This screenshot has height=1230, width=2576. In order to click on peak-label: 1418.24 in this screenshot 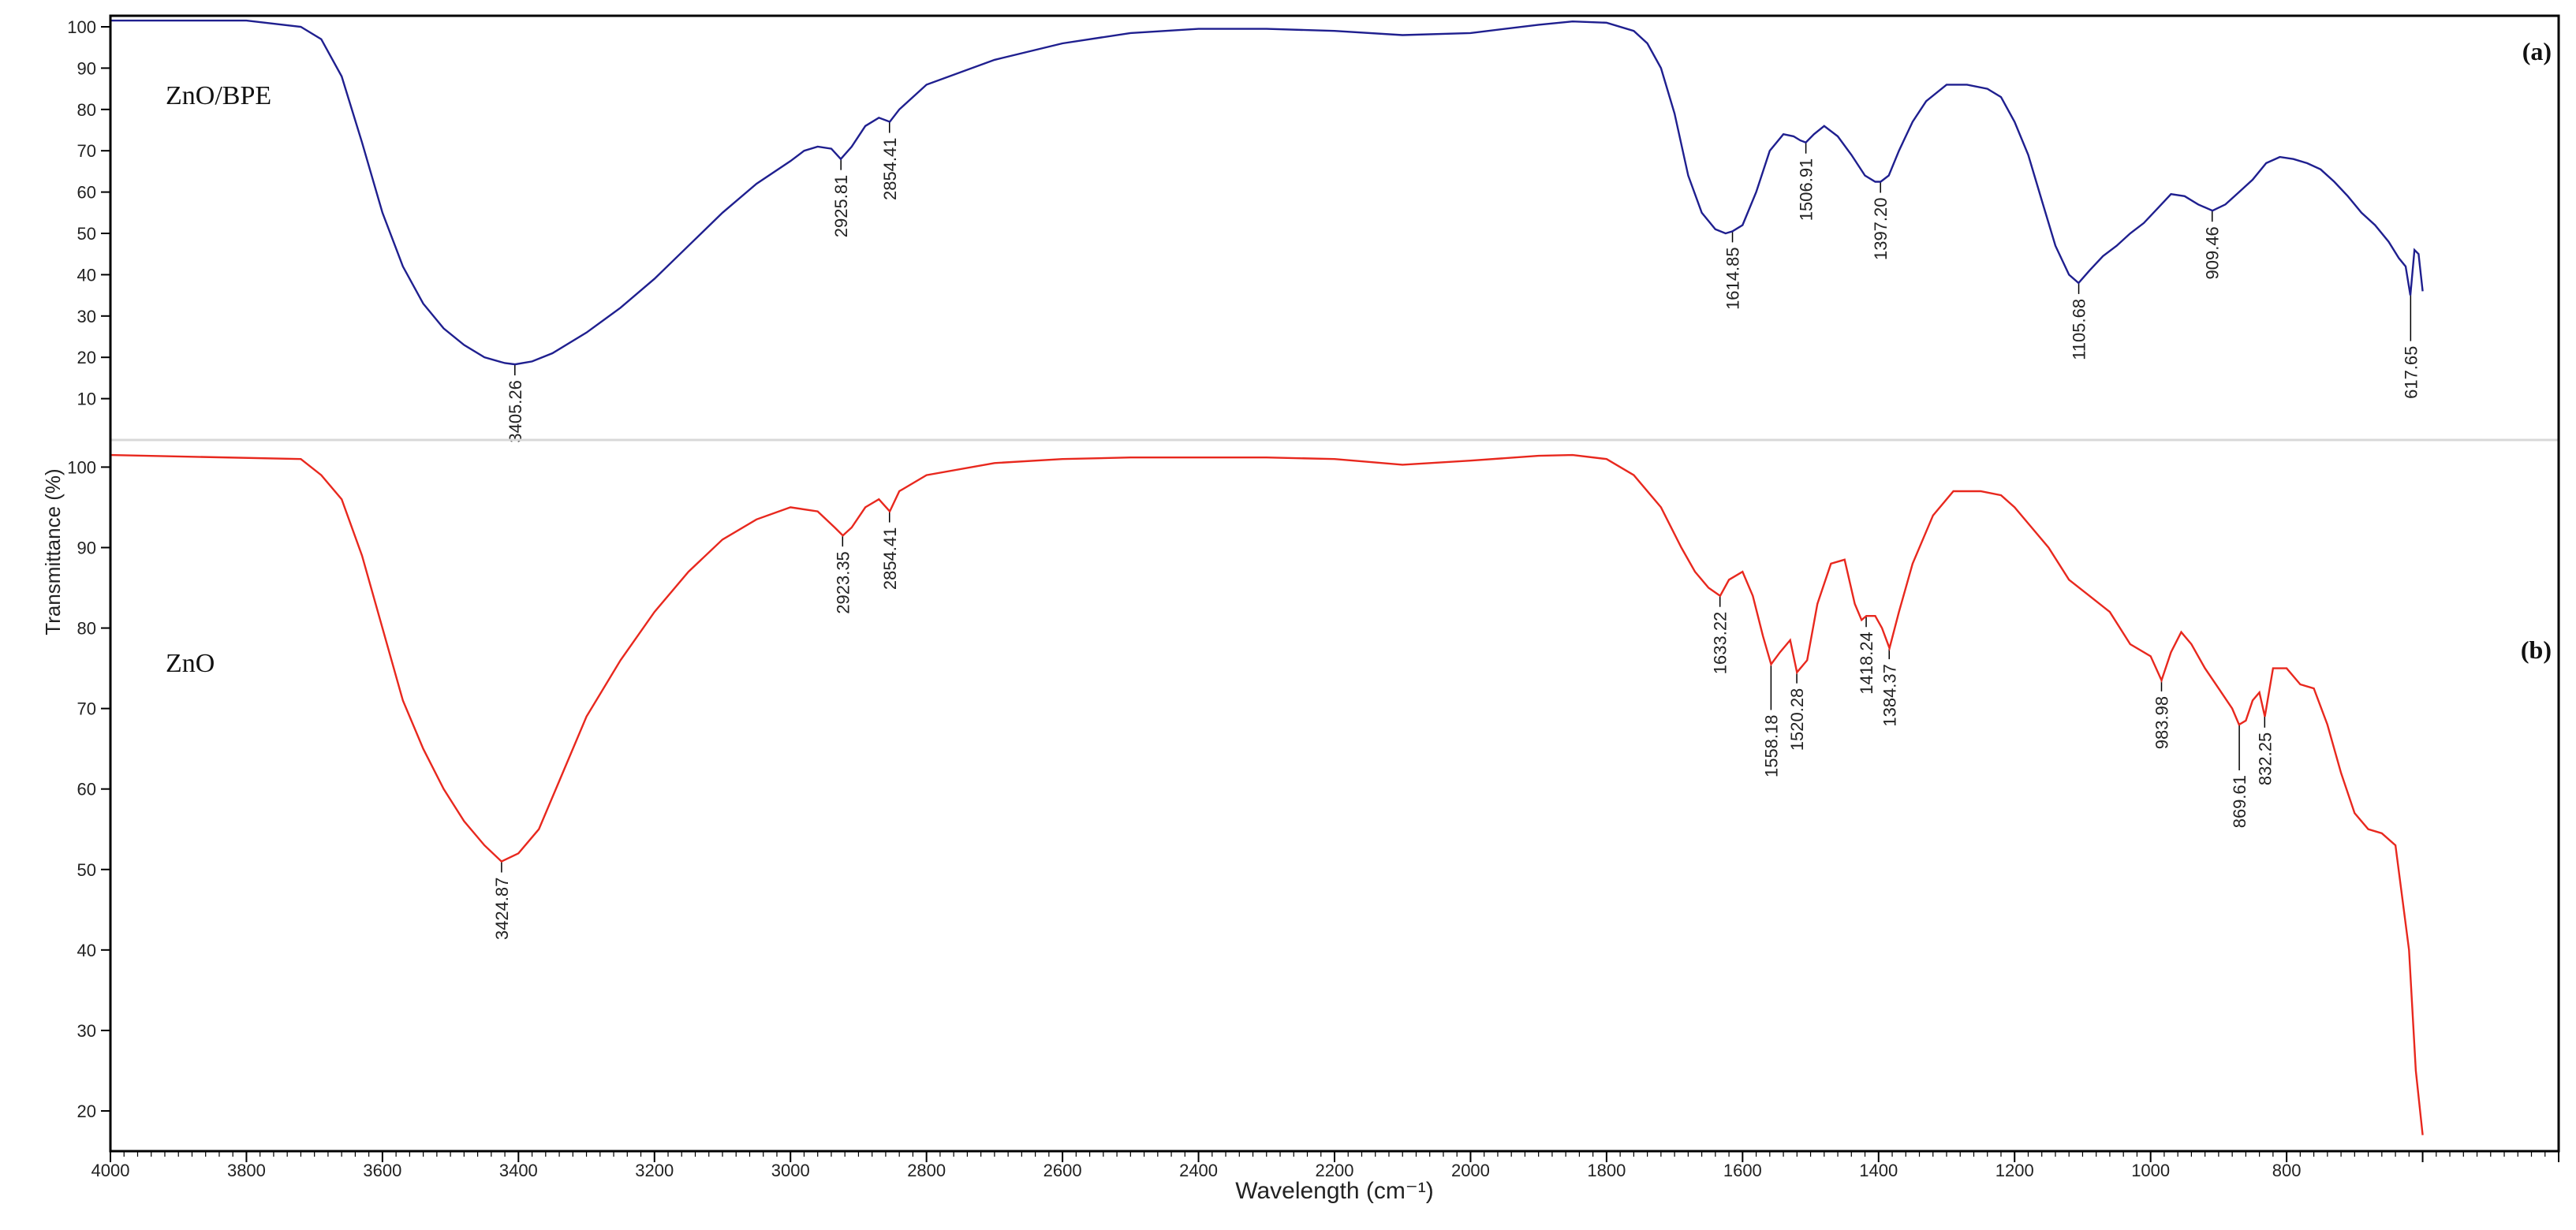, I will do `click(1866, 663)`.